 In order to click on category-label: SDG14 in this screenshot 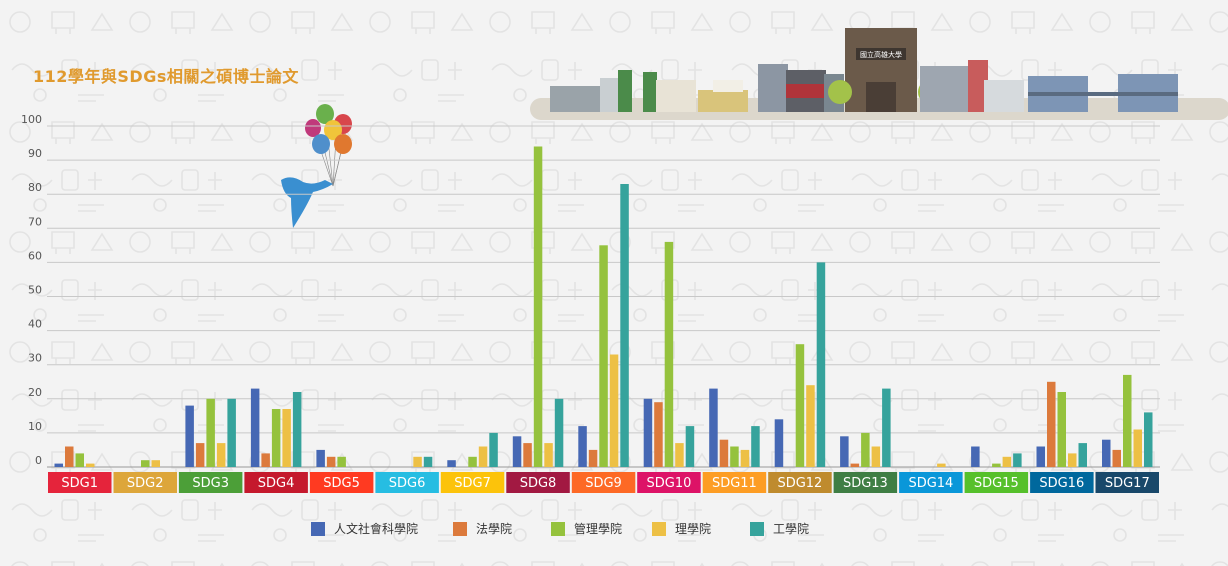, I will do `click(930, 483)`.